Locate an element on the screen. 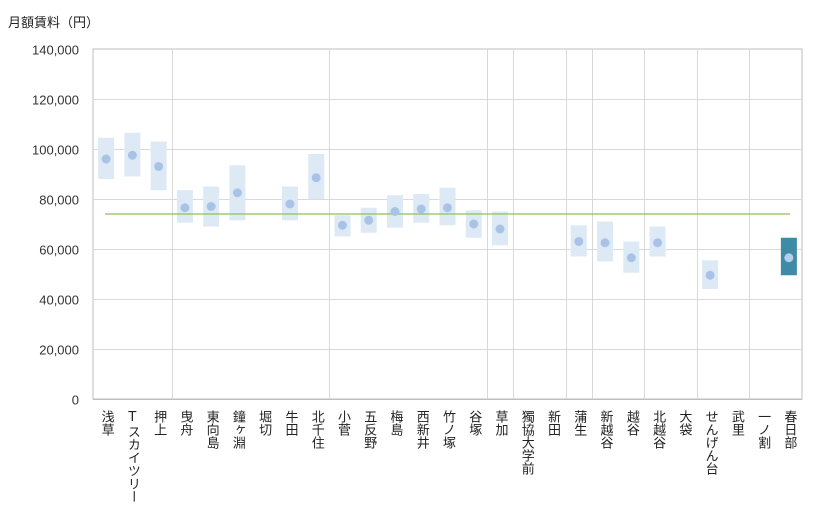 The width and height of the screenshot is (820, 515). y-tick-label: 20,000 is located at coordinates (59, 350).